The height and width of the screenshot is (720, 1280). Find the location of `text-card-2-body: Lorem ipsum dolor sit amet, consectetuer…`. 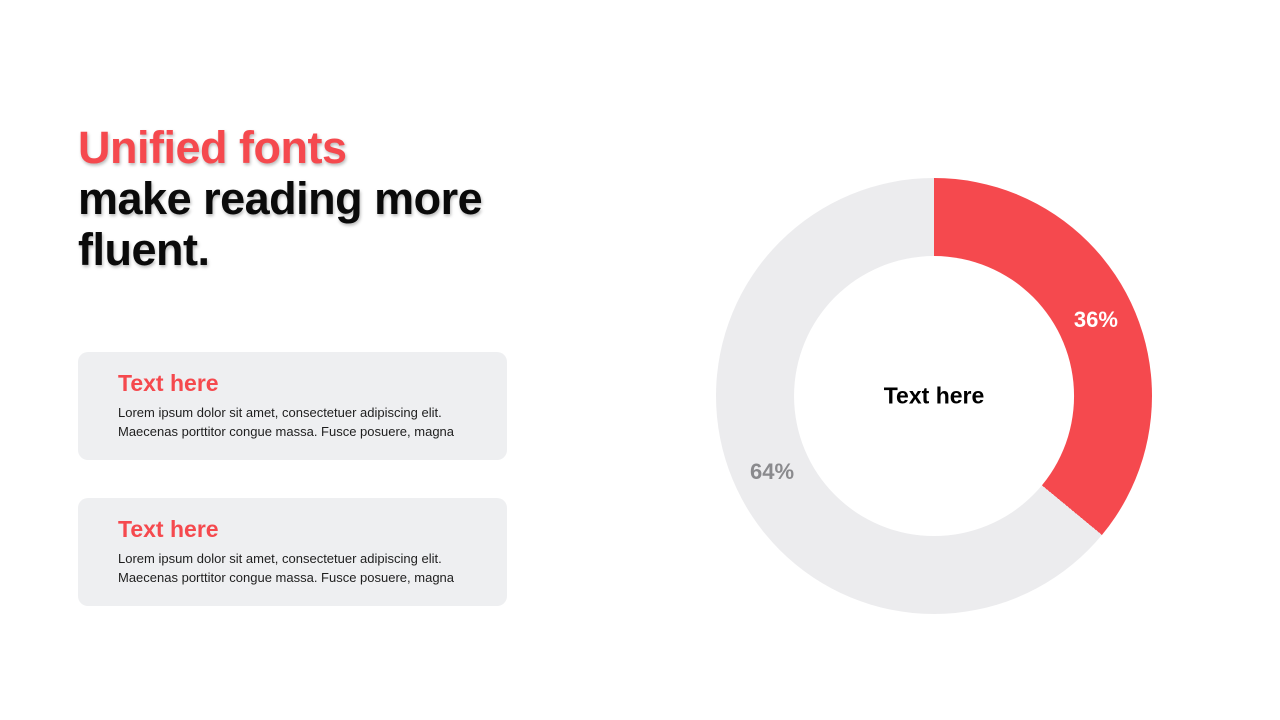

text-card-2-body: Lorem ipsum dolor sit amet, consectetuer… is located at coordinates (298, 568).